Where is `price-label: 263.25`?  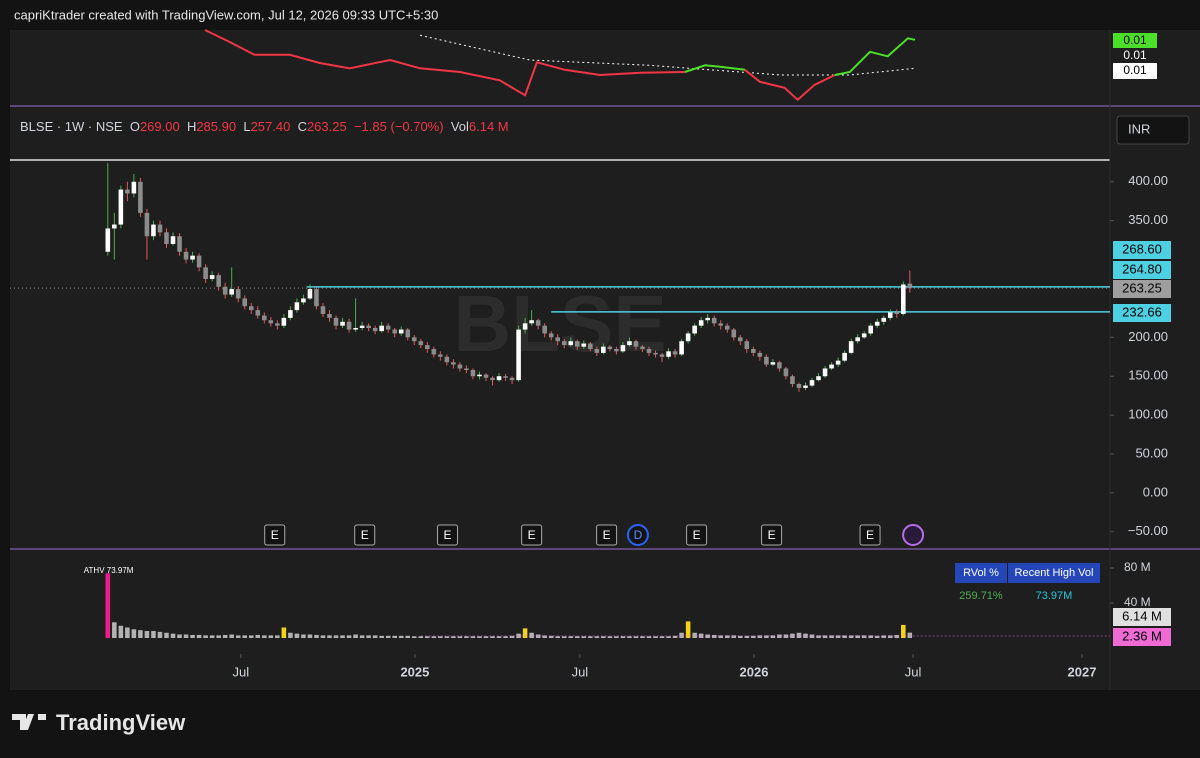
price-label: 263.25 is located at coordinates (1142, 287).